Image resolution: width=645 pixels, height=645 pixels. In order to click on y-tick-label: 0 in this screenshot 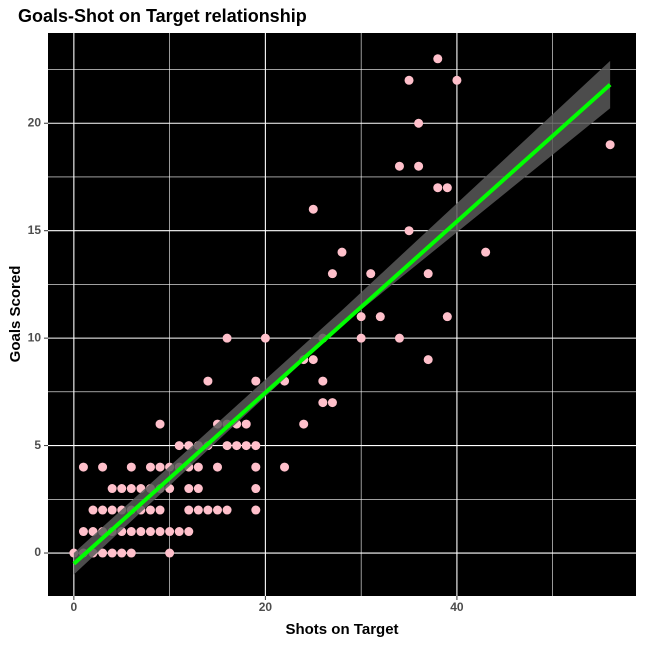, I will do `click(37, 552)`.